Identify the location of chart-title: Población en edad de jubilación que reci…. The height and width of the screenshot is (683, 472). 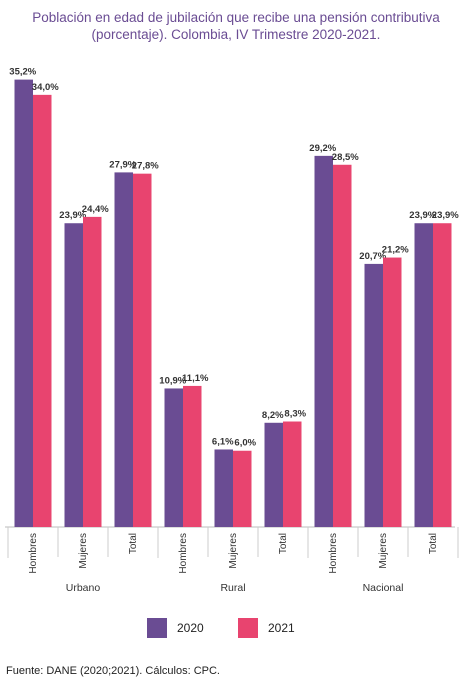
(236, 26).